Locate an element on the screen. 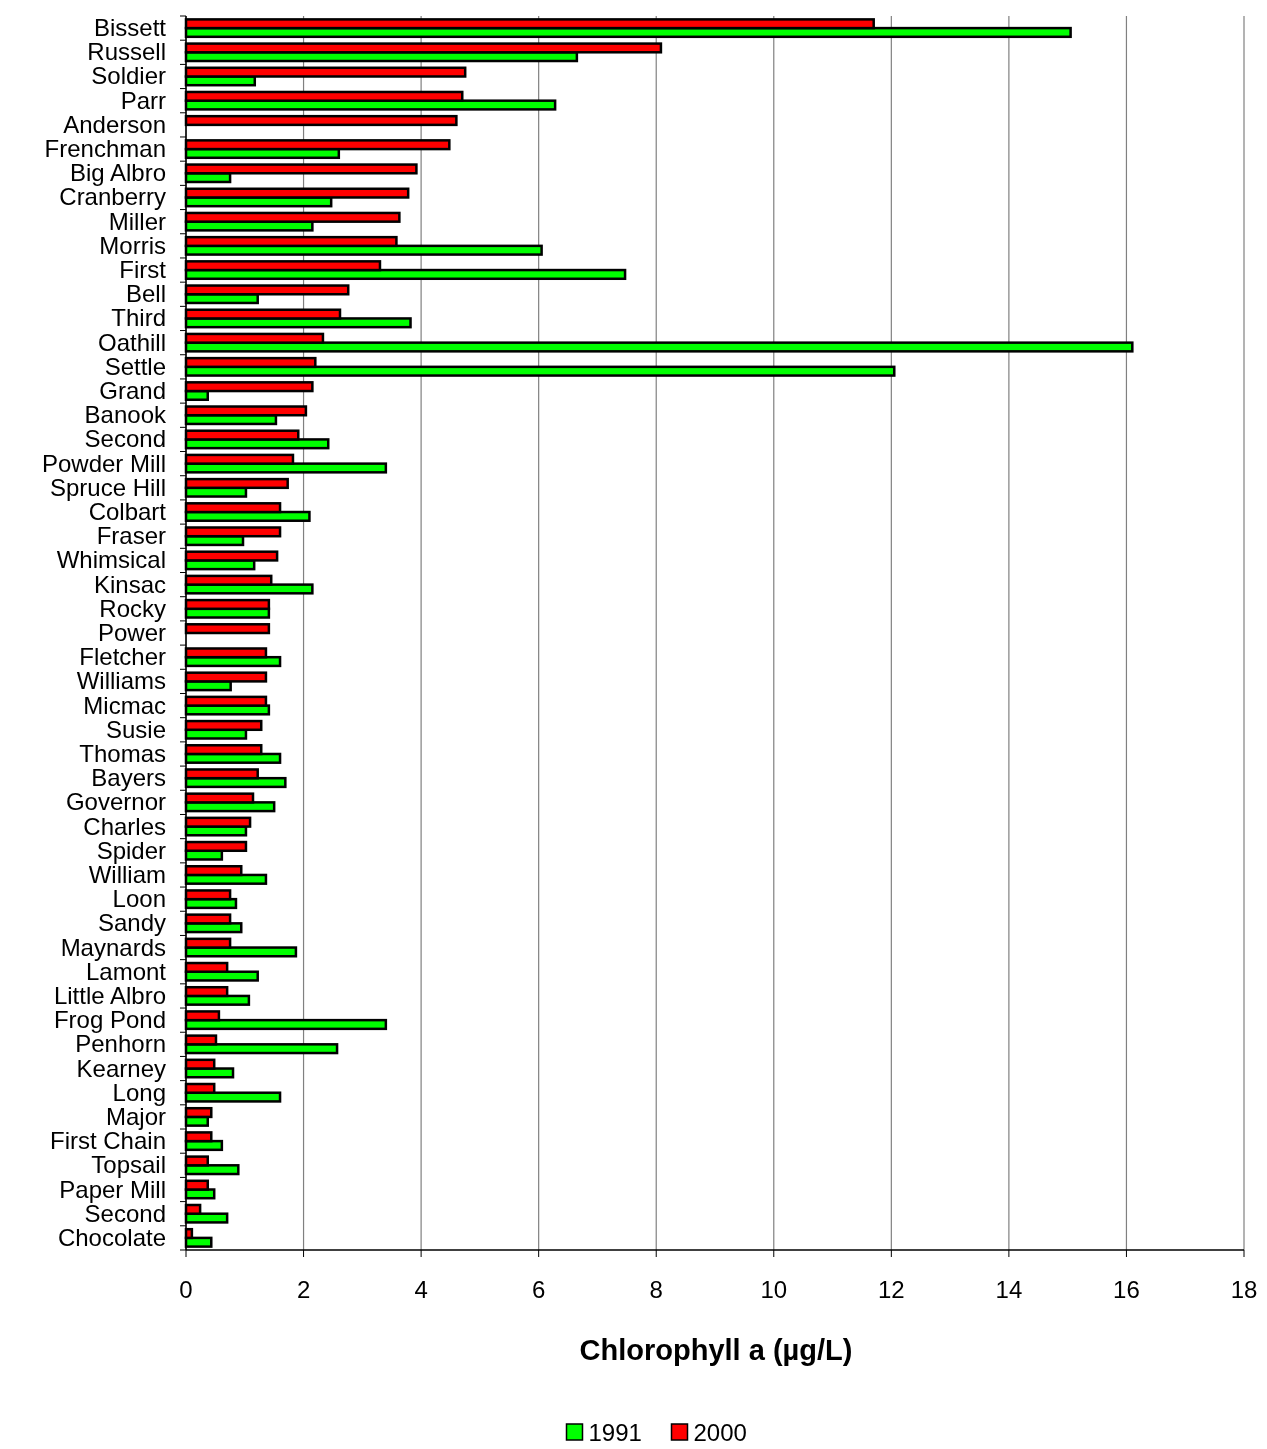  y-tick-label: Bayers is located at coordinates (128, 778).